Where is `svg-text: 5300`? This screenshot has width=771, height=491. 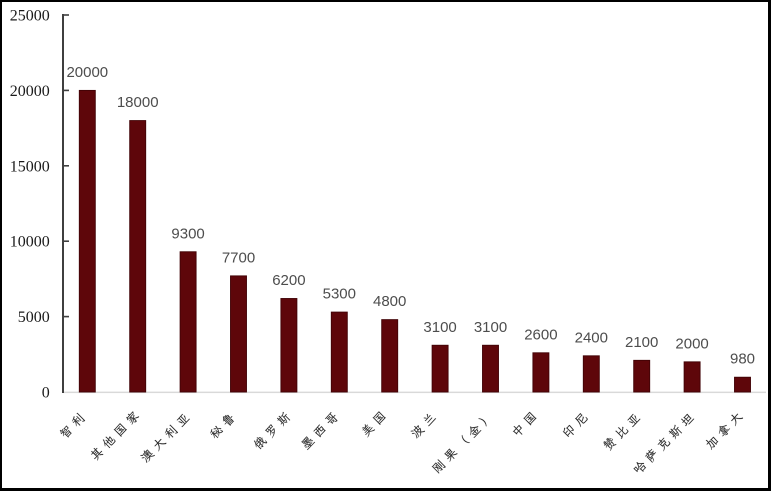 svg-text: 5300 is located at coordinates (339, 294).